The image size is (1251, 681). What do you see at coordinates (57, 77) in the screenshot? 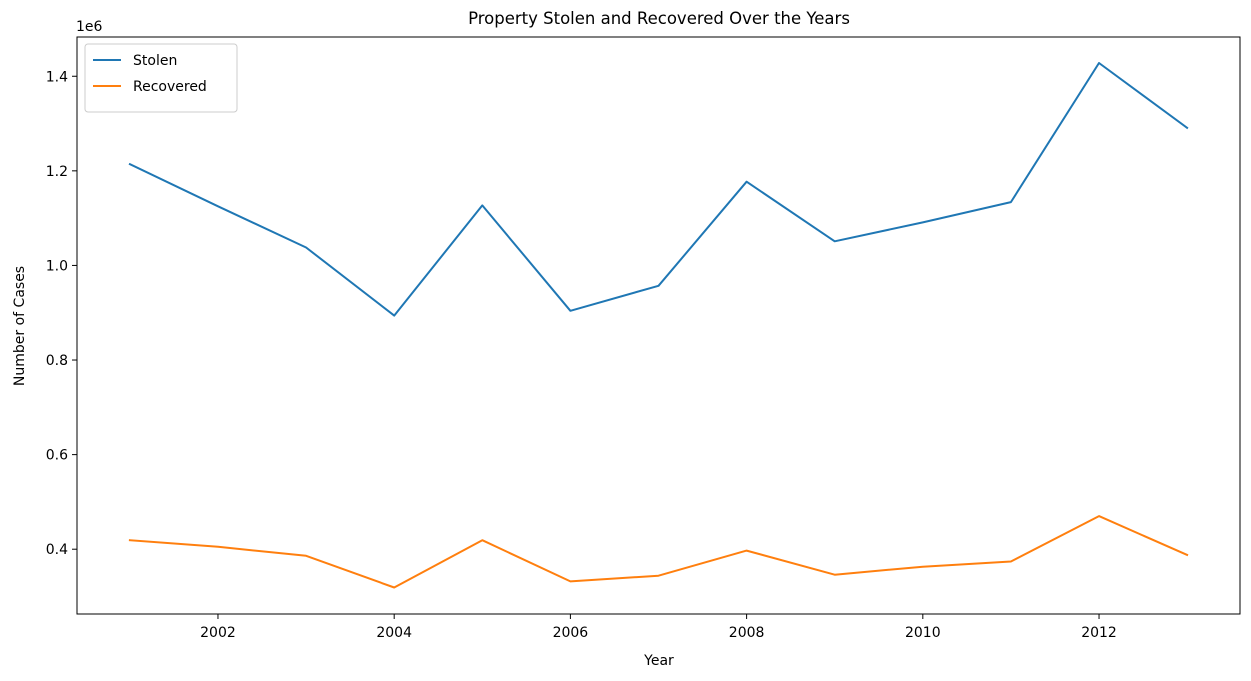
I see `y-tick-label: 1.4` at bounding box center [57, 77].